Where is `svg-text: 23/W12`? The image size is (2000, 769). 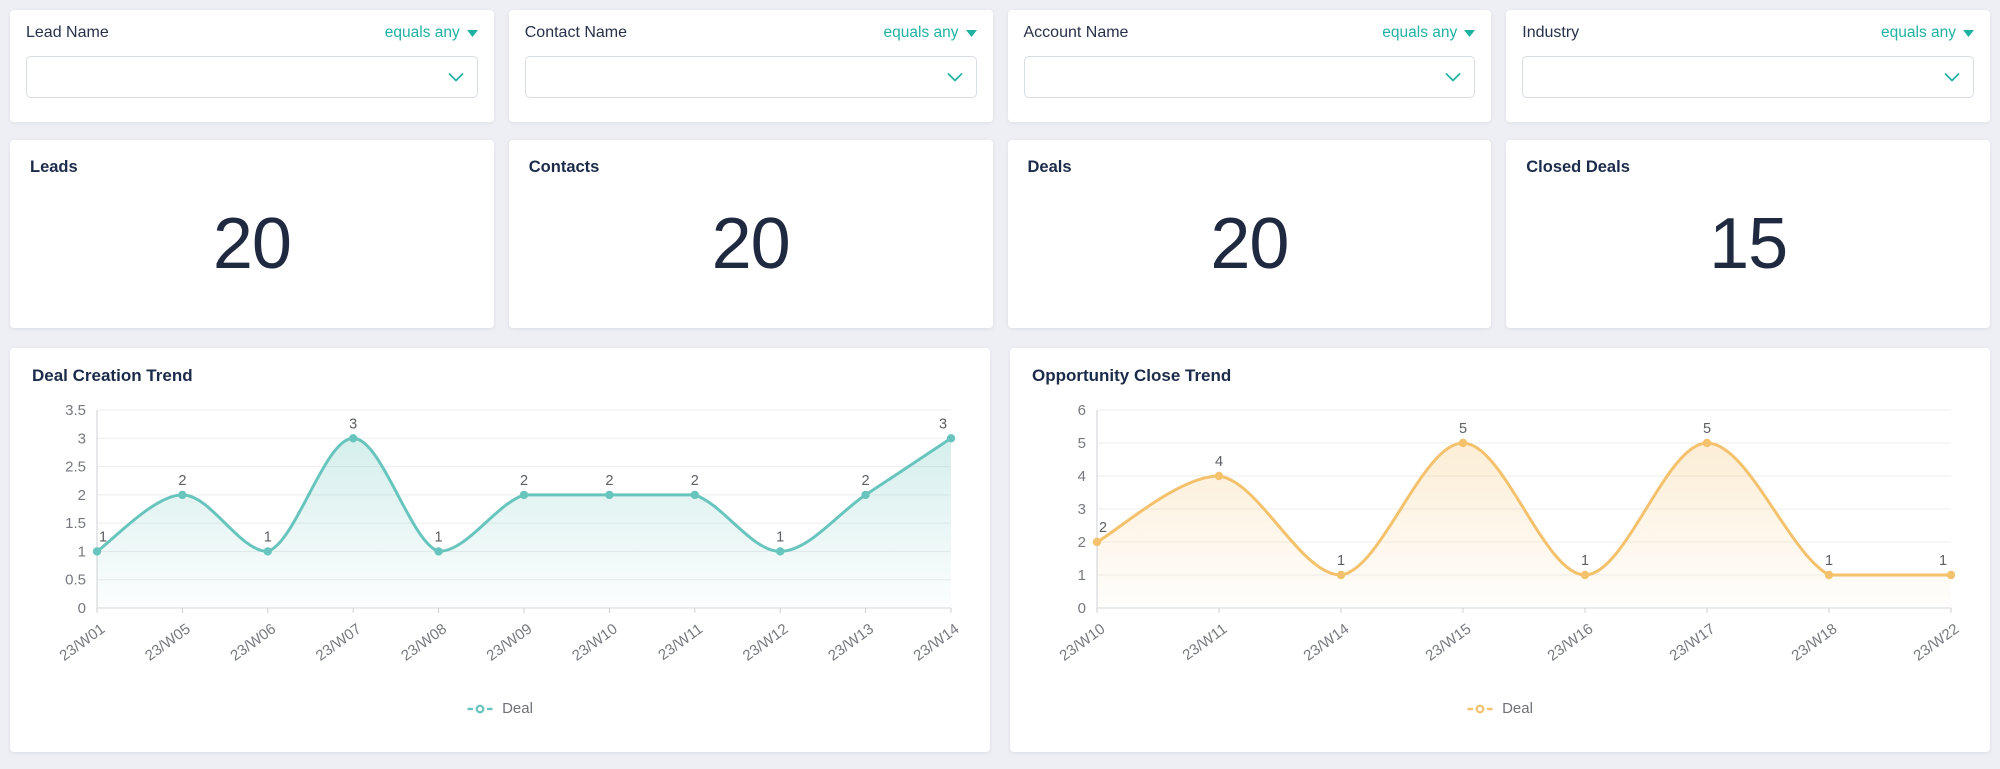
svg-text: 23/W12 is located at coordinates (766, 642).